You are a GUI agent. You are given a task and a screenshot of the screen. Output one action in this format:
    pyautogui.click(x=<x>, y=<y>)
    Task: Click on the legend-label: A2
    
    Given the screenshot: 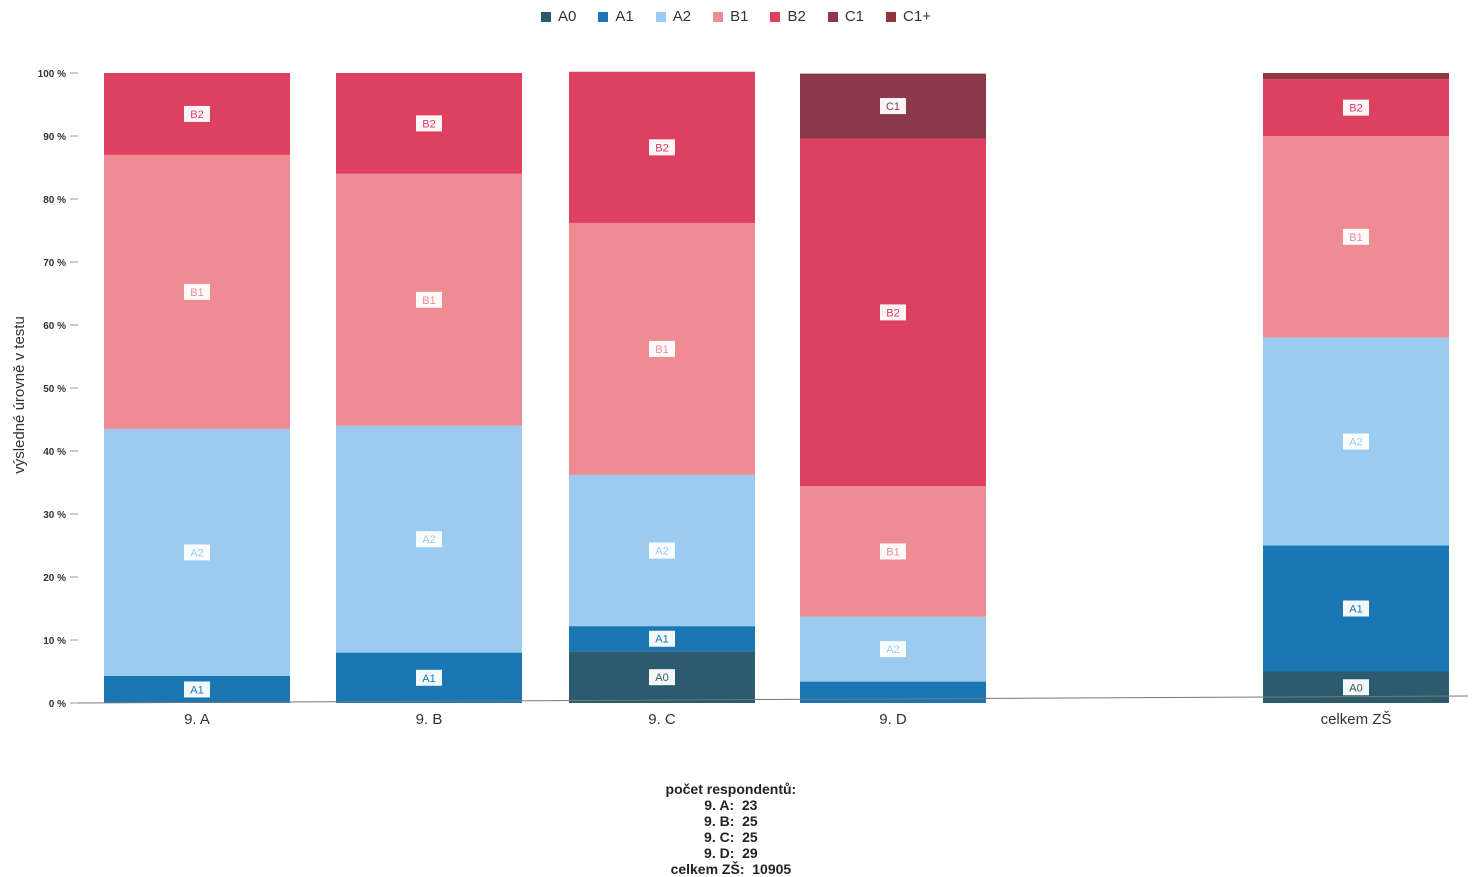 What is the action you would take?
    pyautogui.click(x=682, y=16)
    